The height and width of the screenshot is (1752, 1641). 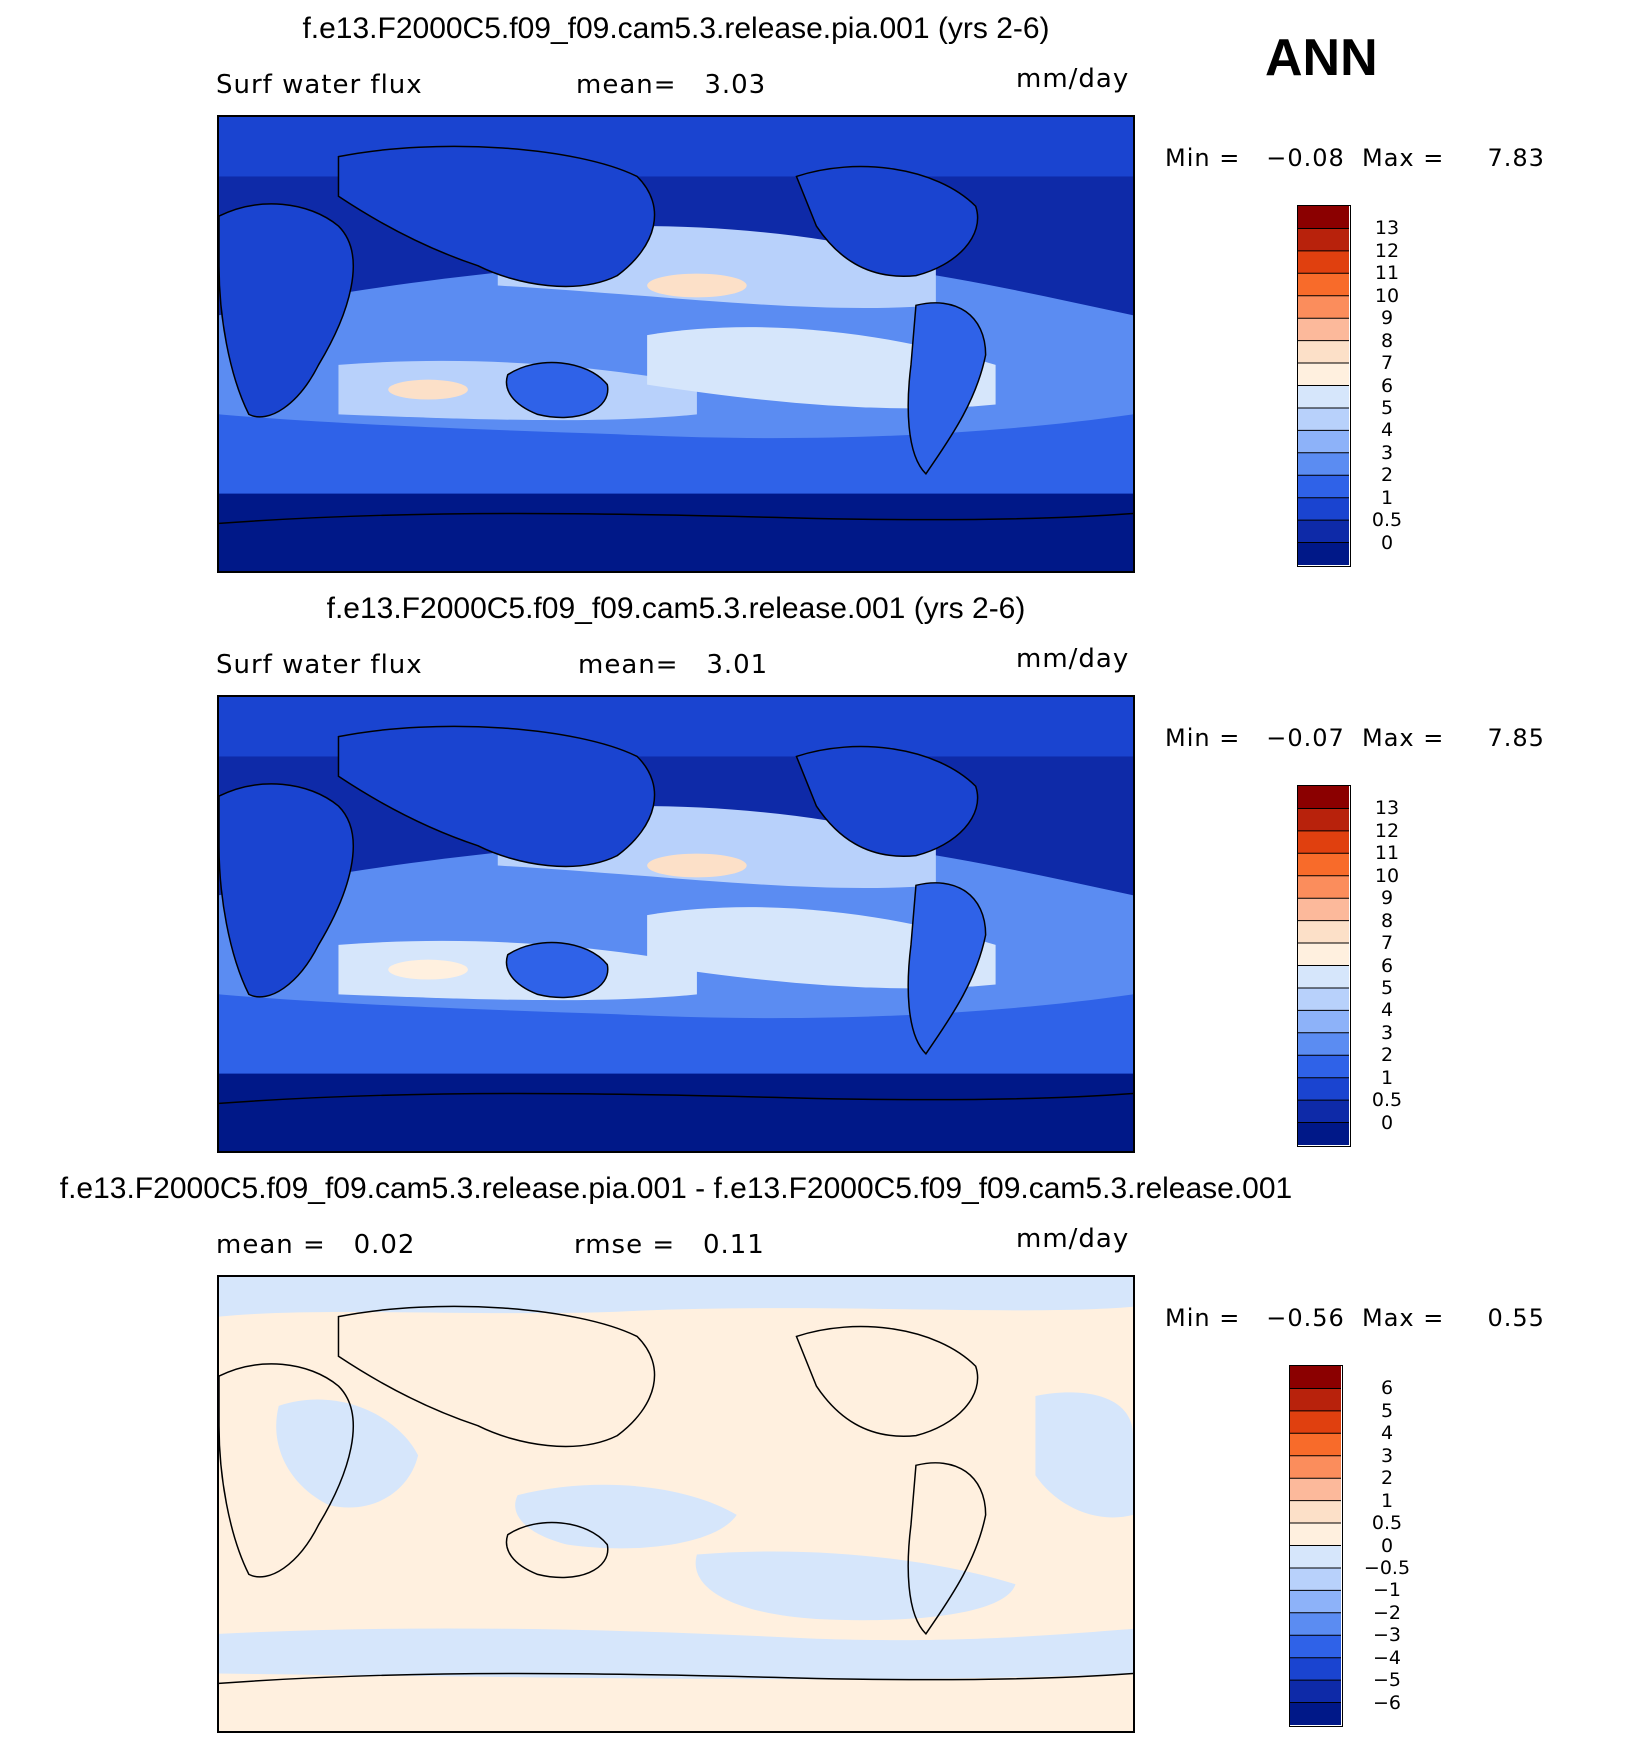 What do you see at coordinates (1387, 987) in the screenshot?
I see `panel-2-colorbar-tick-label: 5` at bounding box center [1387, 987].